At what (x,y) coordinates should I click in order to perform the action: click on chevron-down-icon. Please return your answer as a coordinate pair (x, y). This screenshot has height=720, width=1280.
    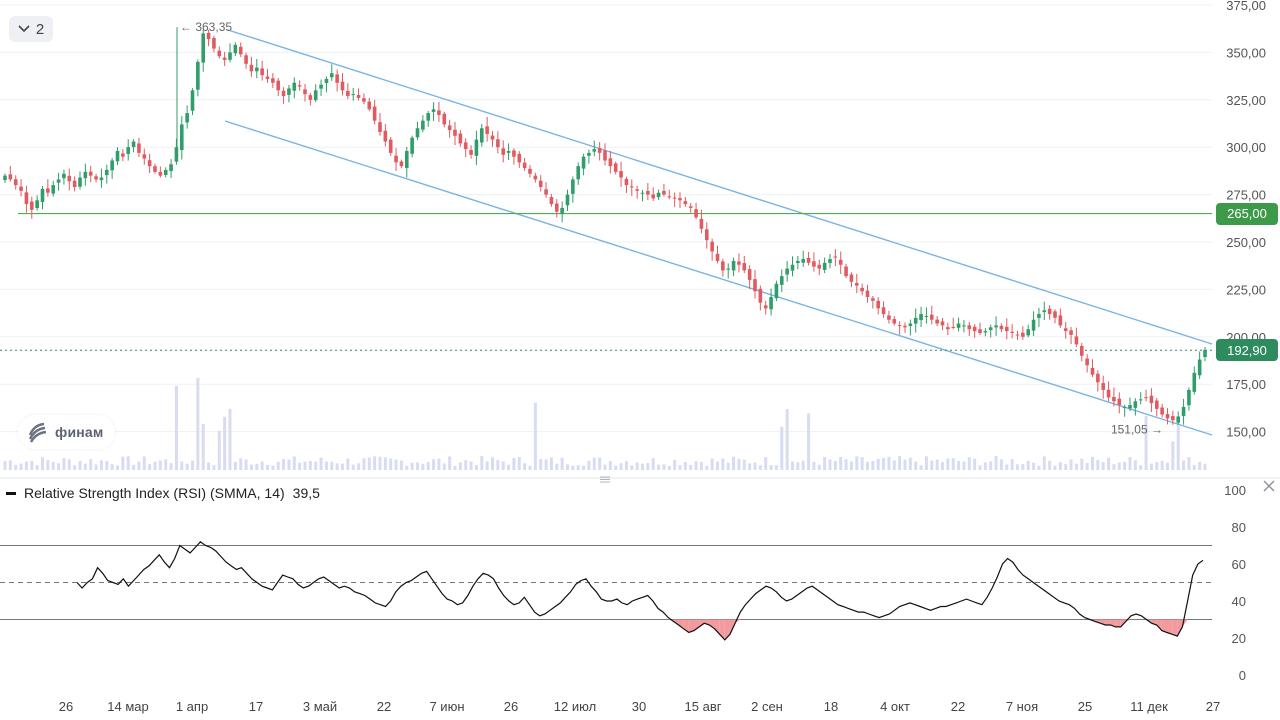
    Looking at the image, I should click on (24, 29).